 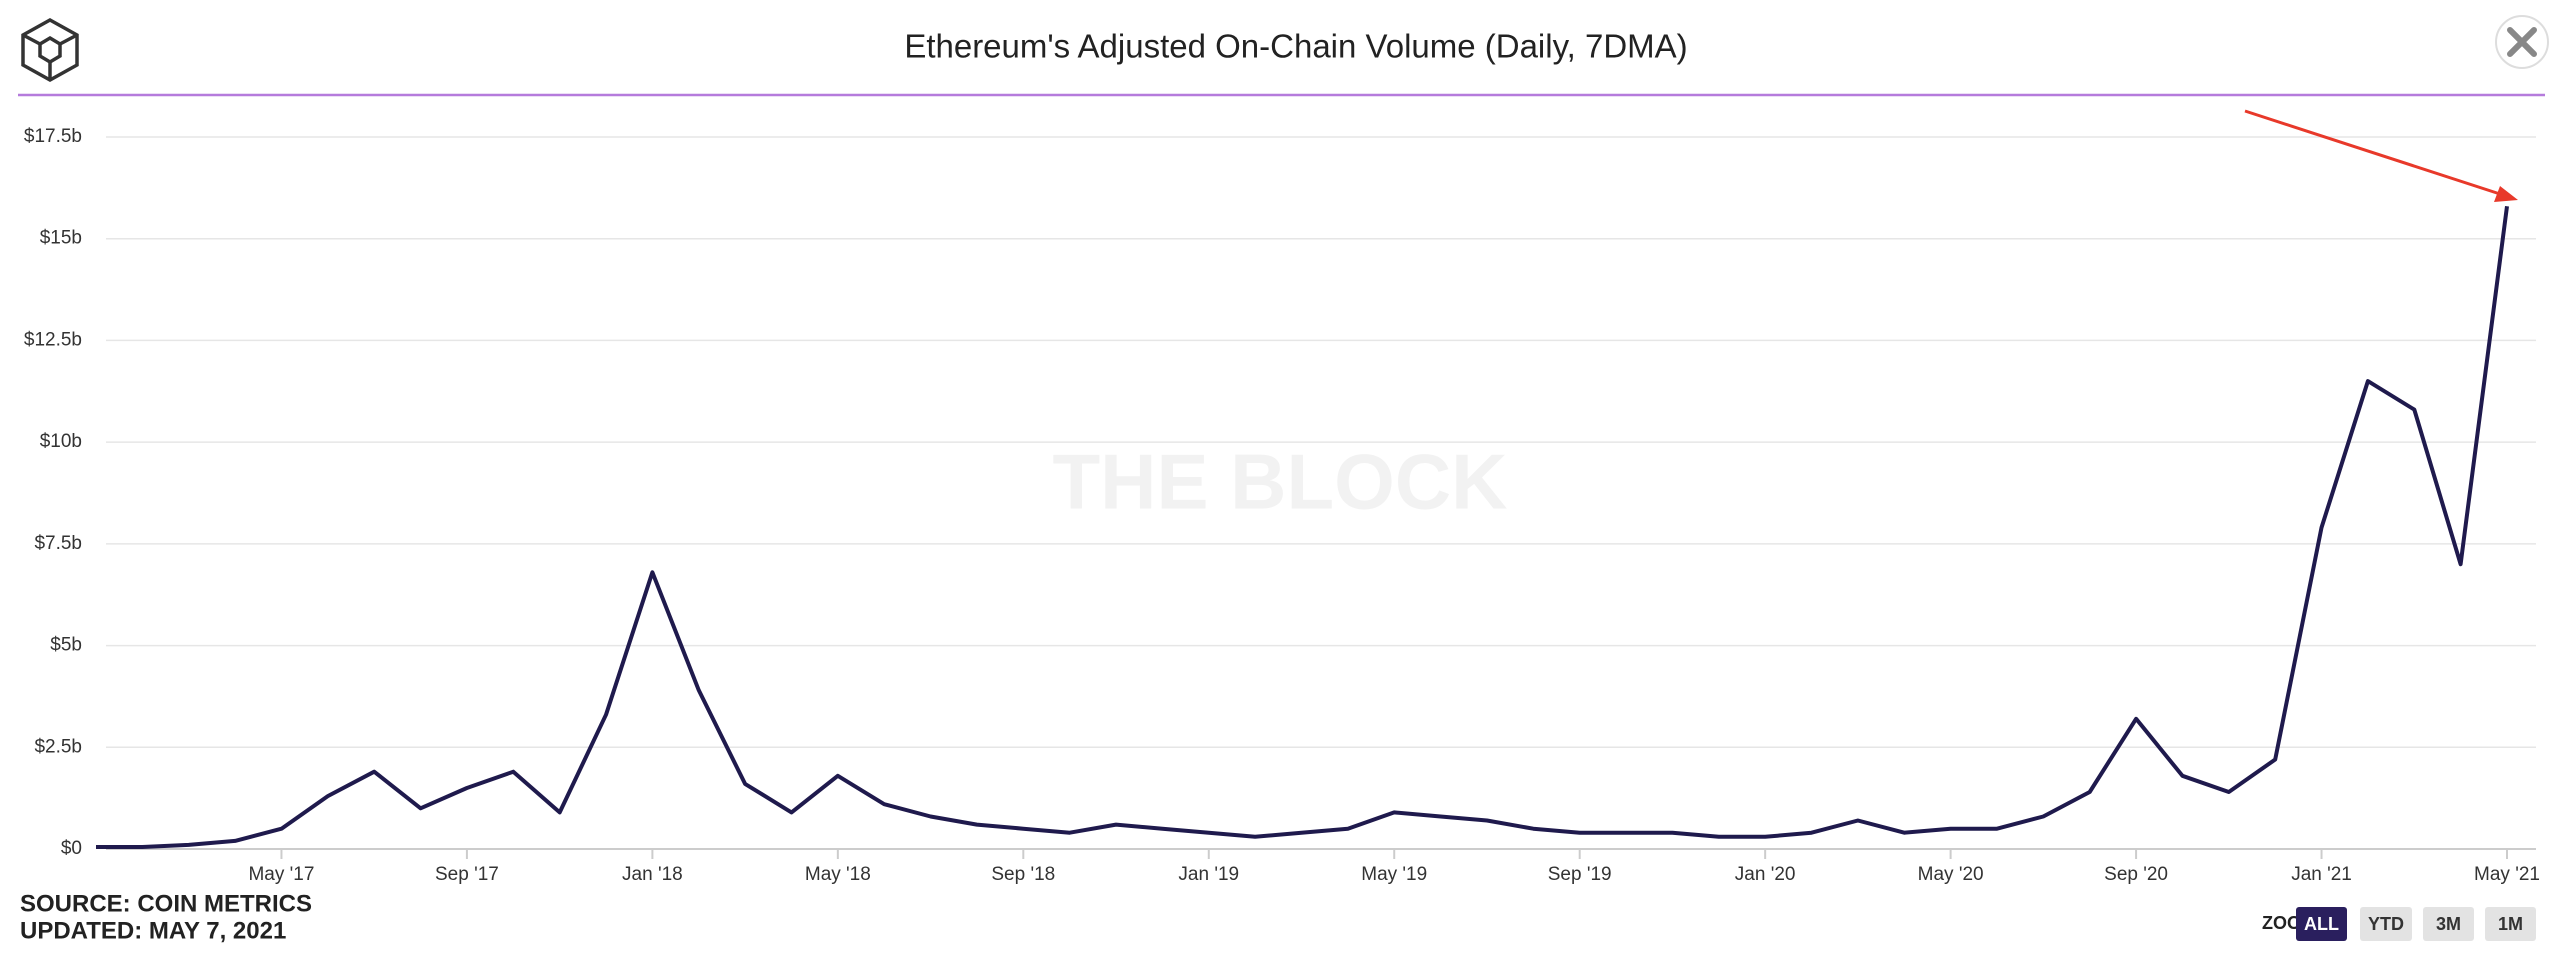 I want to click on x-tick-label: May '21, so click(x=2507, y=874).